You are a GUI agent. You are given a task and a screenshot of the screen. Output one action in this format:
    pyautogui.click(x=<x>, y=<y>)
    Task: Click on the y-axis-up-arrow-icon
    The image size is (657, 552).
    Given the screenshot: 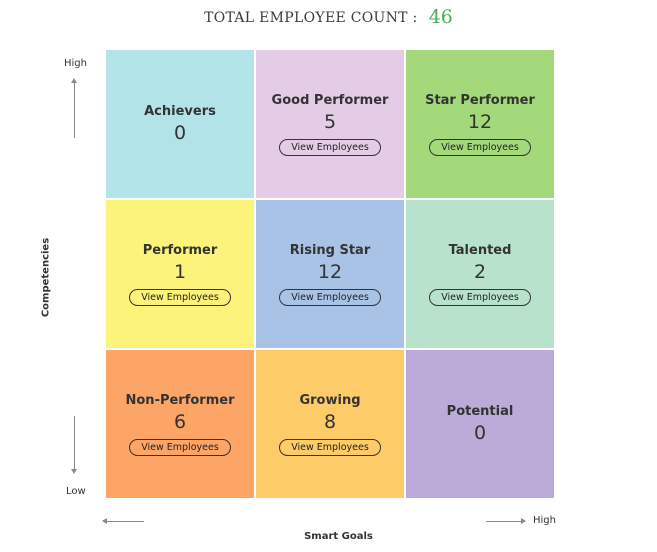 What is the action you would take?
    pyautogui.click(x=74, y=108)
    